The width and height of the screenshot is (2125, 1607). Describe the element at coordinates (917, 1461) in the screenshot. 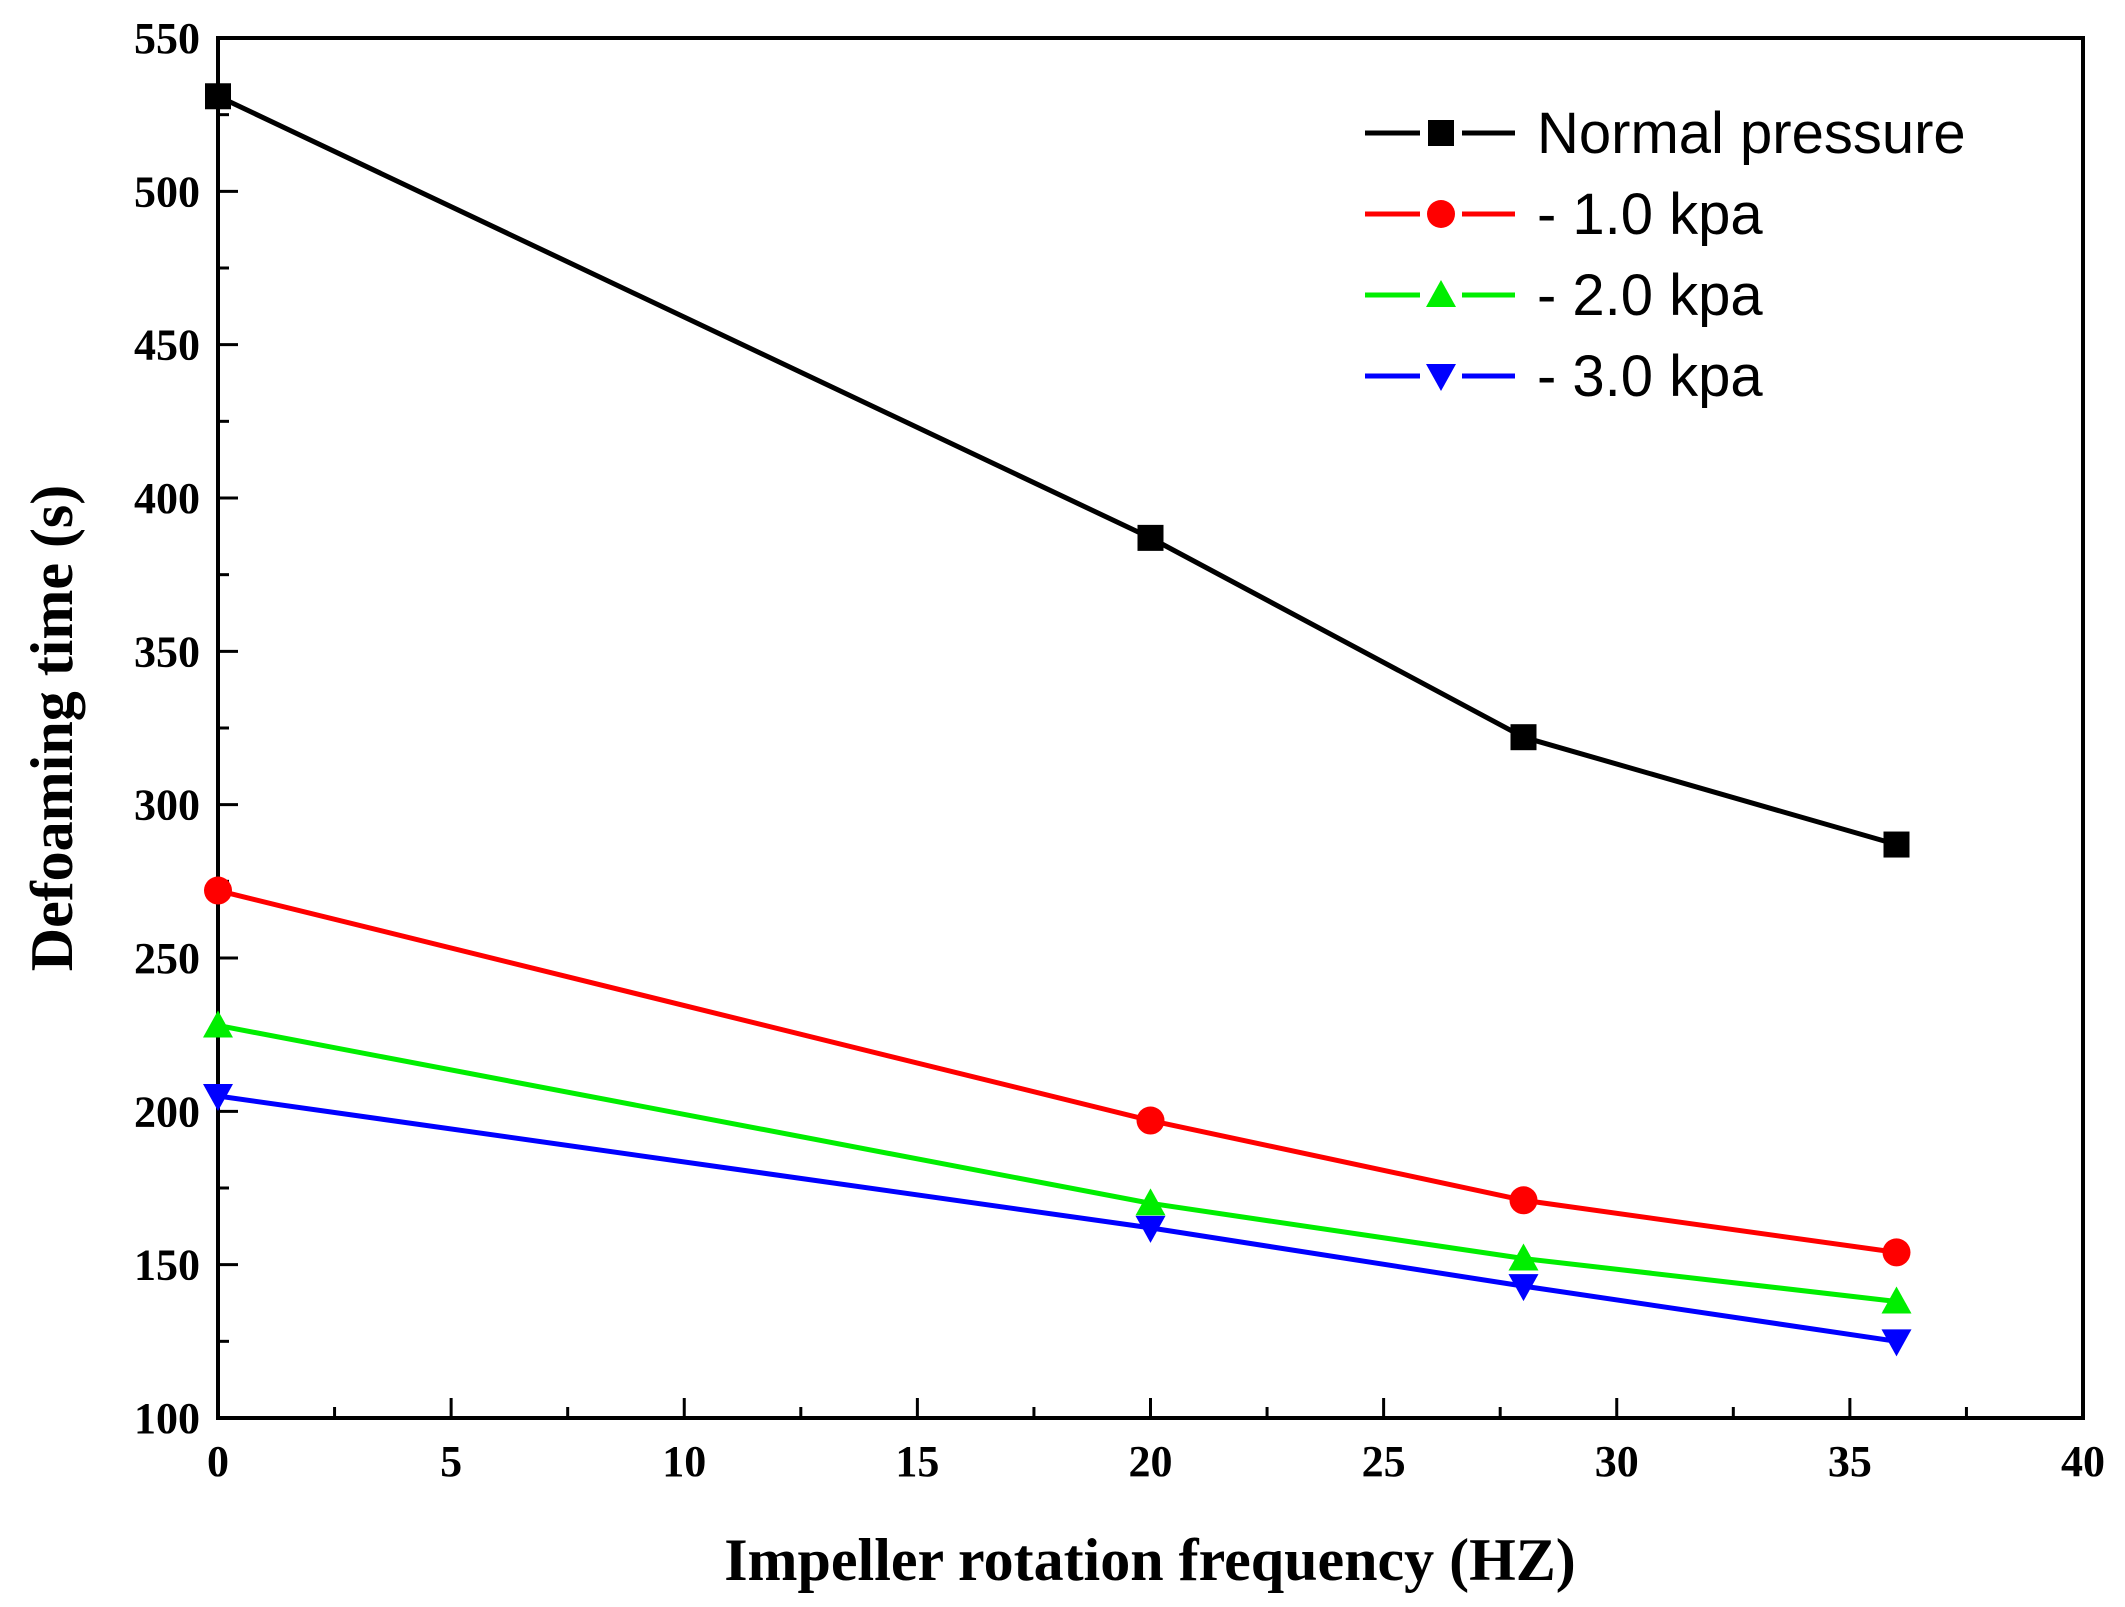

I see `x-tick-label: 15` at that location.